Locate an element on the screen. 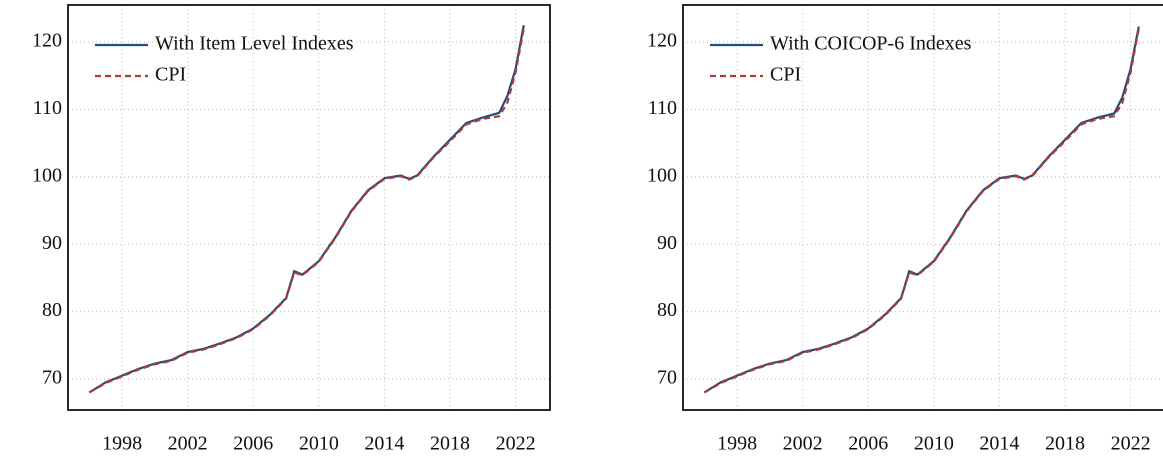 Image resolution: width=1163 pixels, height=466 pixels. legend-label: With COICOP-6 Indexes is located at coordinates (871, 44).